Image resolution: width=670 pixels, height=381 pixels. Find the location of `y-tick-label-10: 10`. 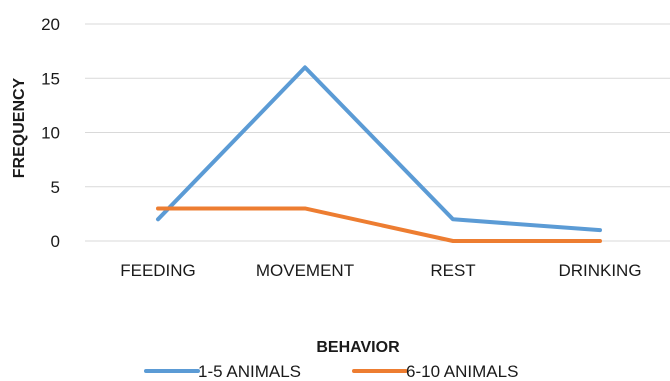

y-tick-label-10: 10 is located at coordinates (50, 133).